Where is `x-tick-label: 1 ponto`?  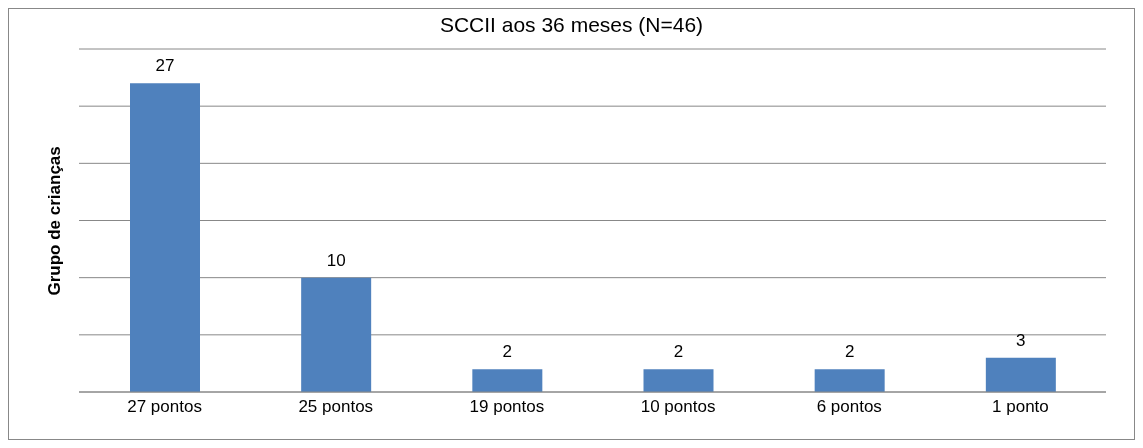
x-tick-label: 1 ponto is located at coordinates (1020, 407).